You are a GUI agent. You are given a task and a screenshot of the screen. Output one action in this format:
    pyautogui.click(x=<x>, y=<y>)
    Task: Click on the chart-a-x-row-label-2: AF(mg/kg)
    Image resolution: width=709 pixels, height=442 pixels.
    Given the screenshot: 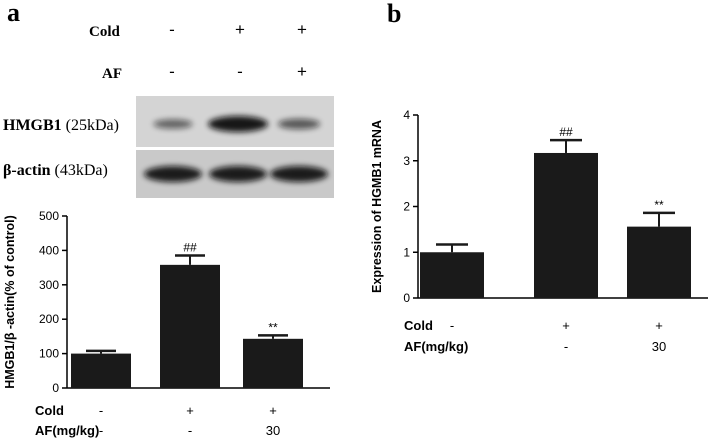 What is the action you would take?
    pyautogui.click(x=67, y=430)
    